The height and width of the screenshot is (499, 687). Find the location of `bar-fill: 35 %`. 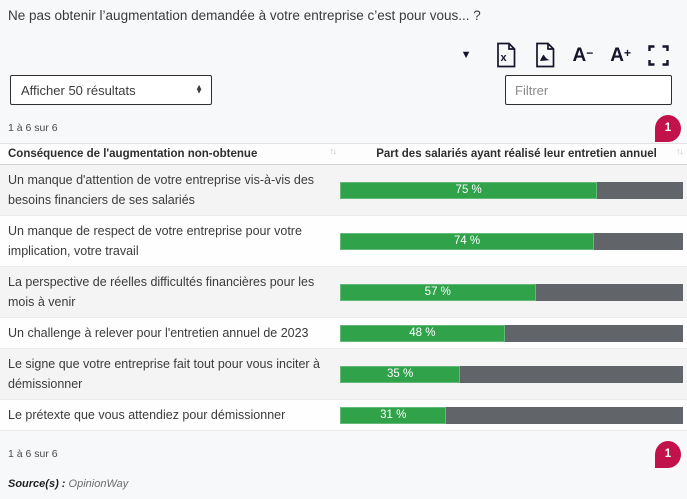

bar-fill: 35 % is located at coordinates (400, 374).